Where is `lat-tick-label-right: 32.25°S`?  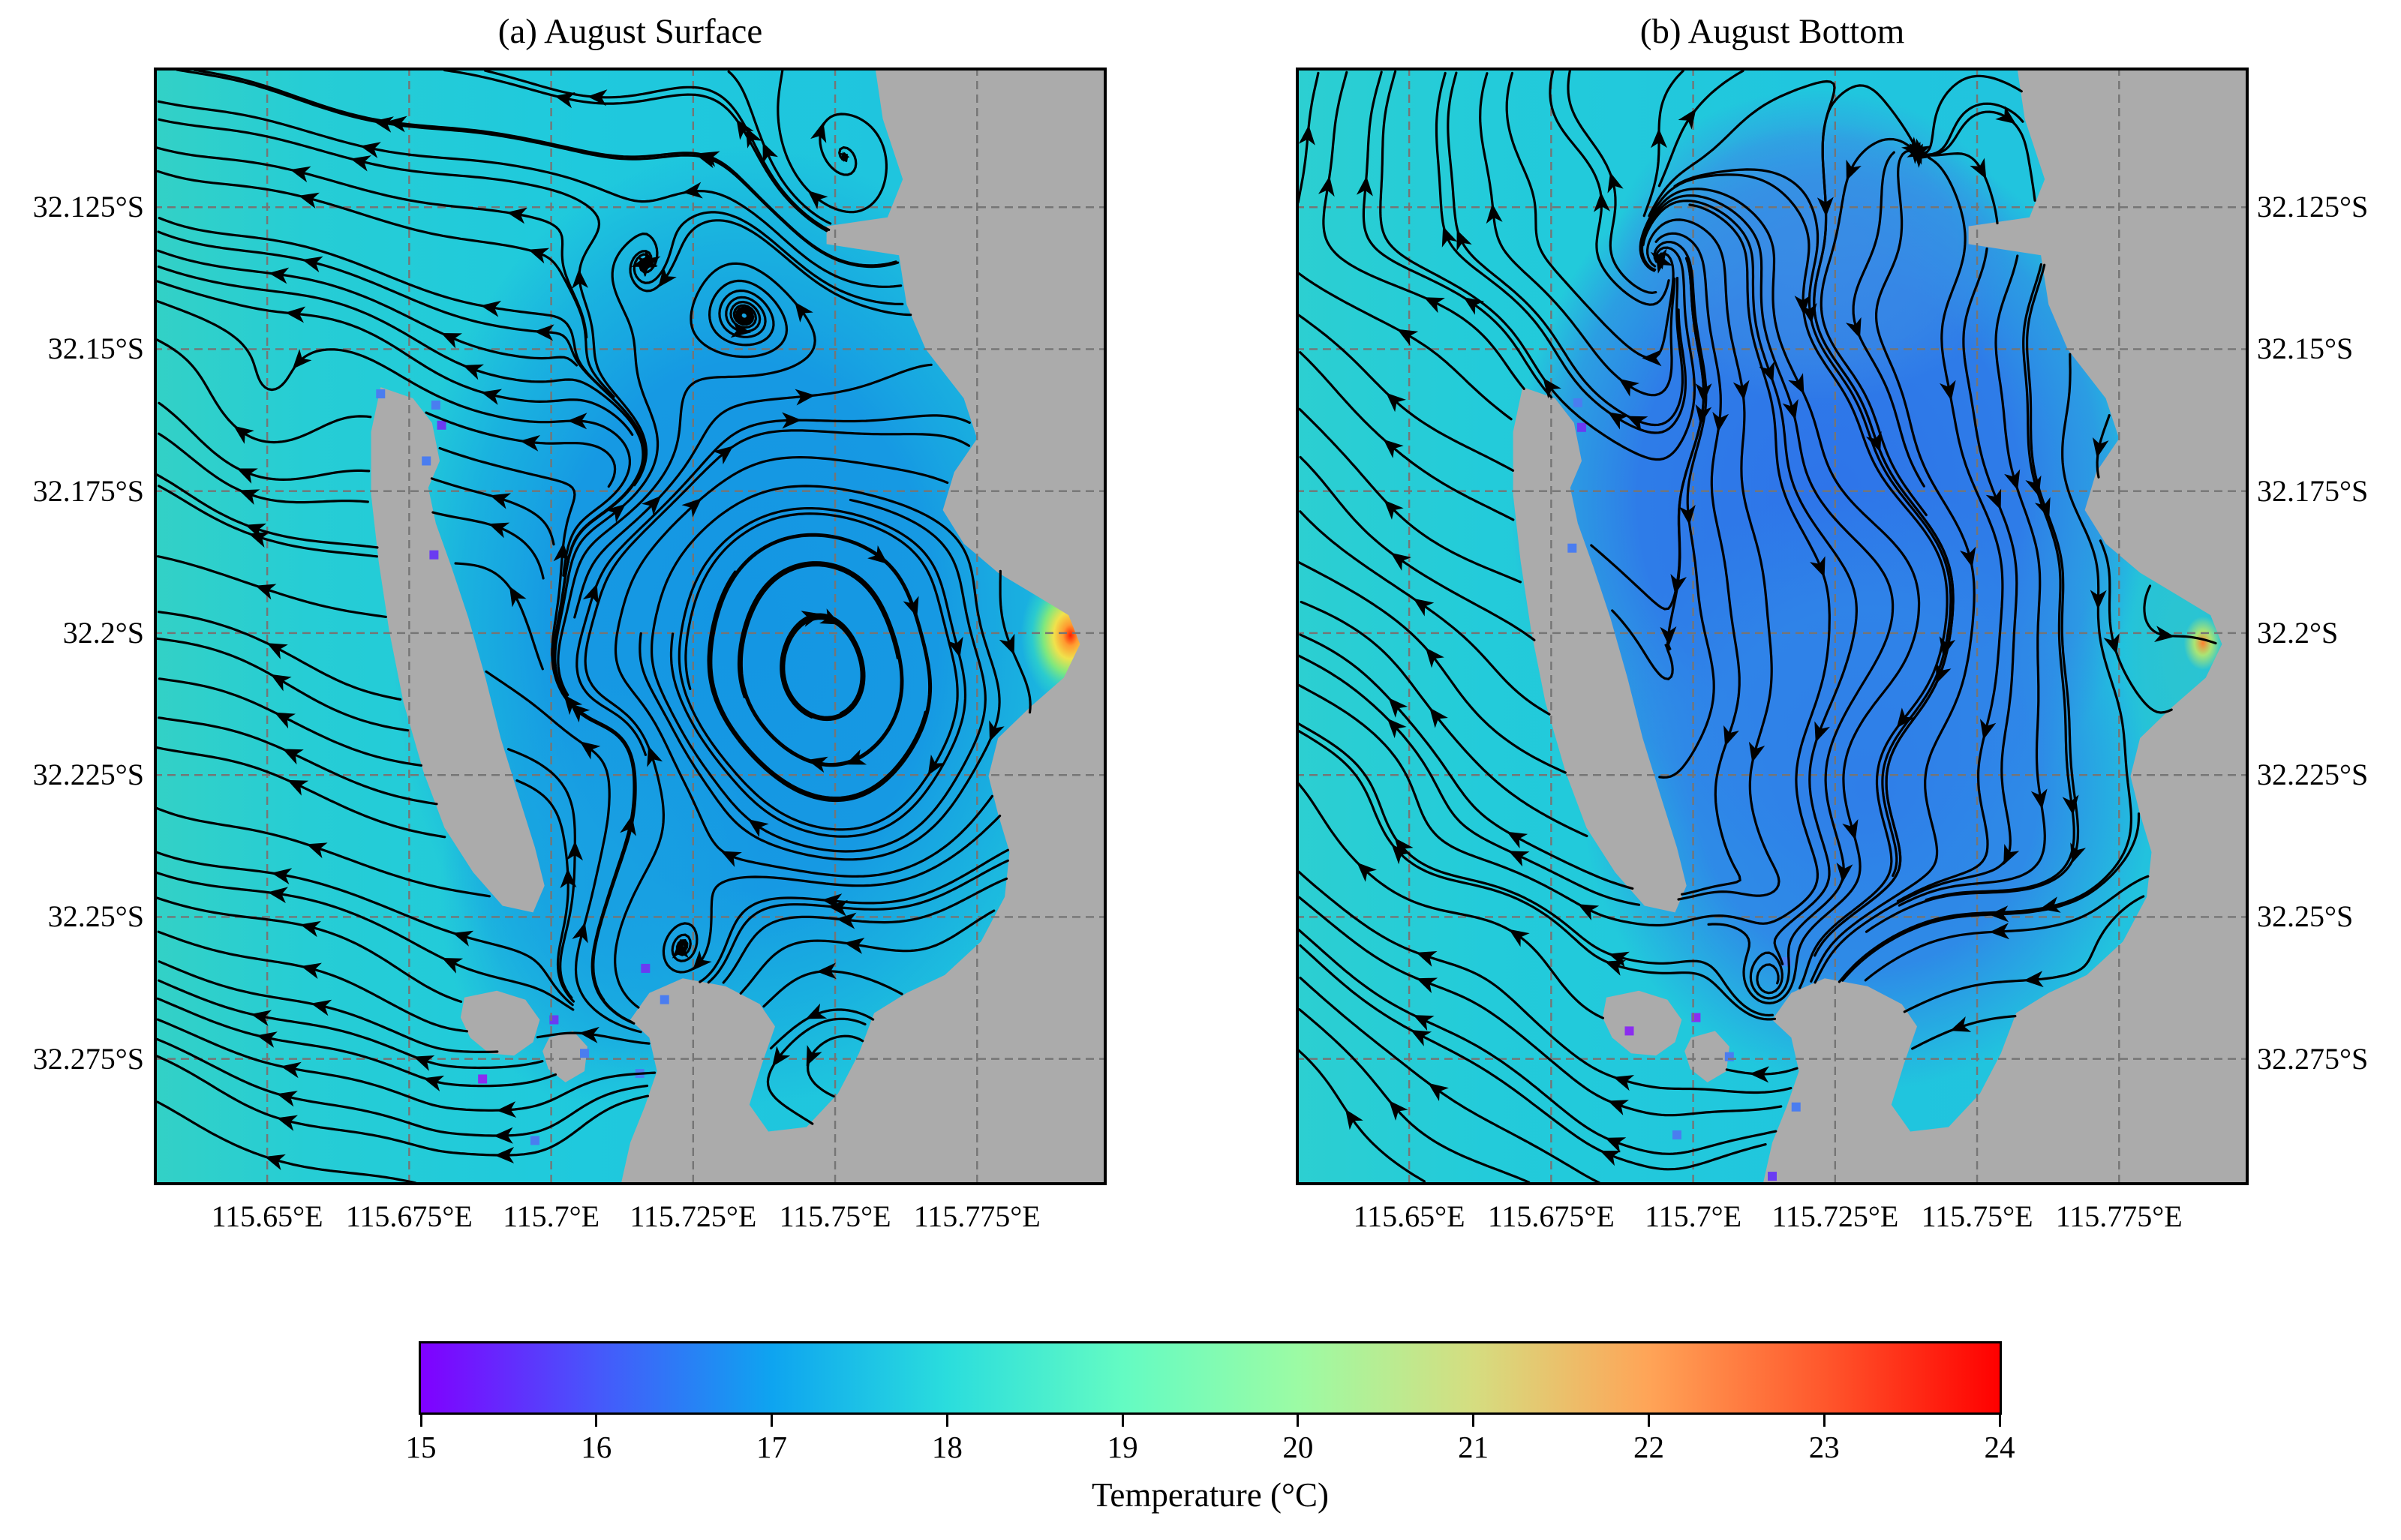
lat-tick-label-right: 32.25°S is located at coordinates (2305, 916).